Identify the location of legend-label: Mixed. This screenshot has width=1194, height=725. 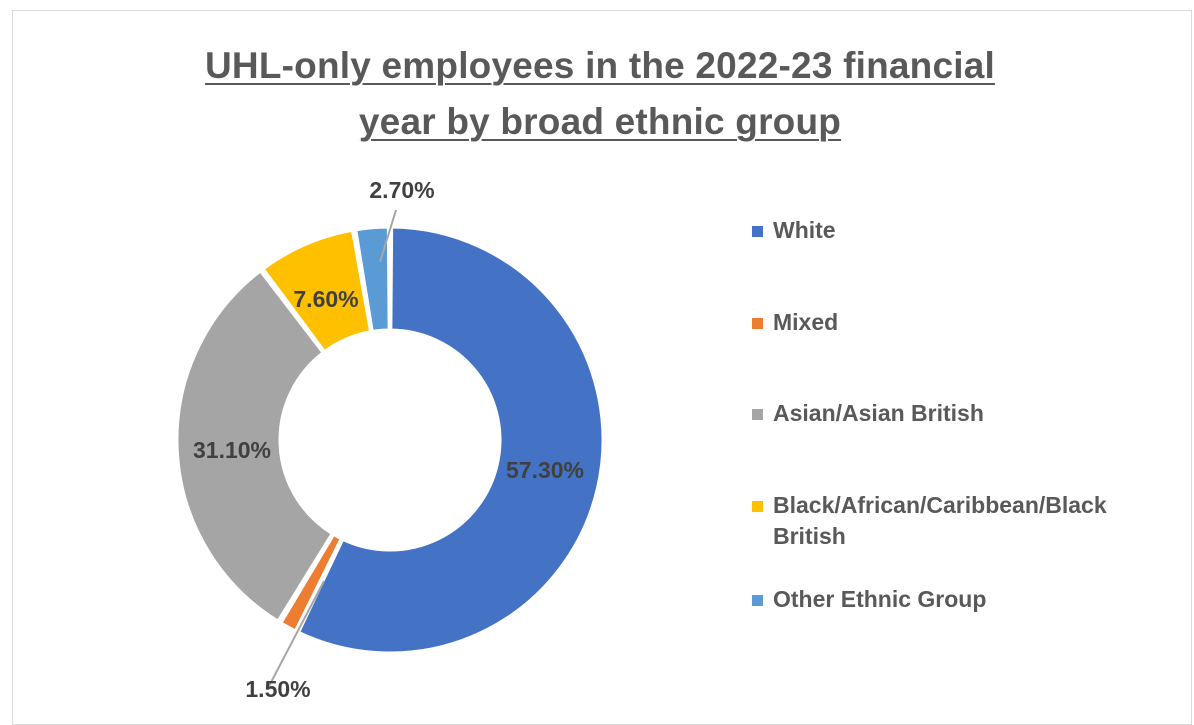
(968, 322).